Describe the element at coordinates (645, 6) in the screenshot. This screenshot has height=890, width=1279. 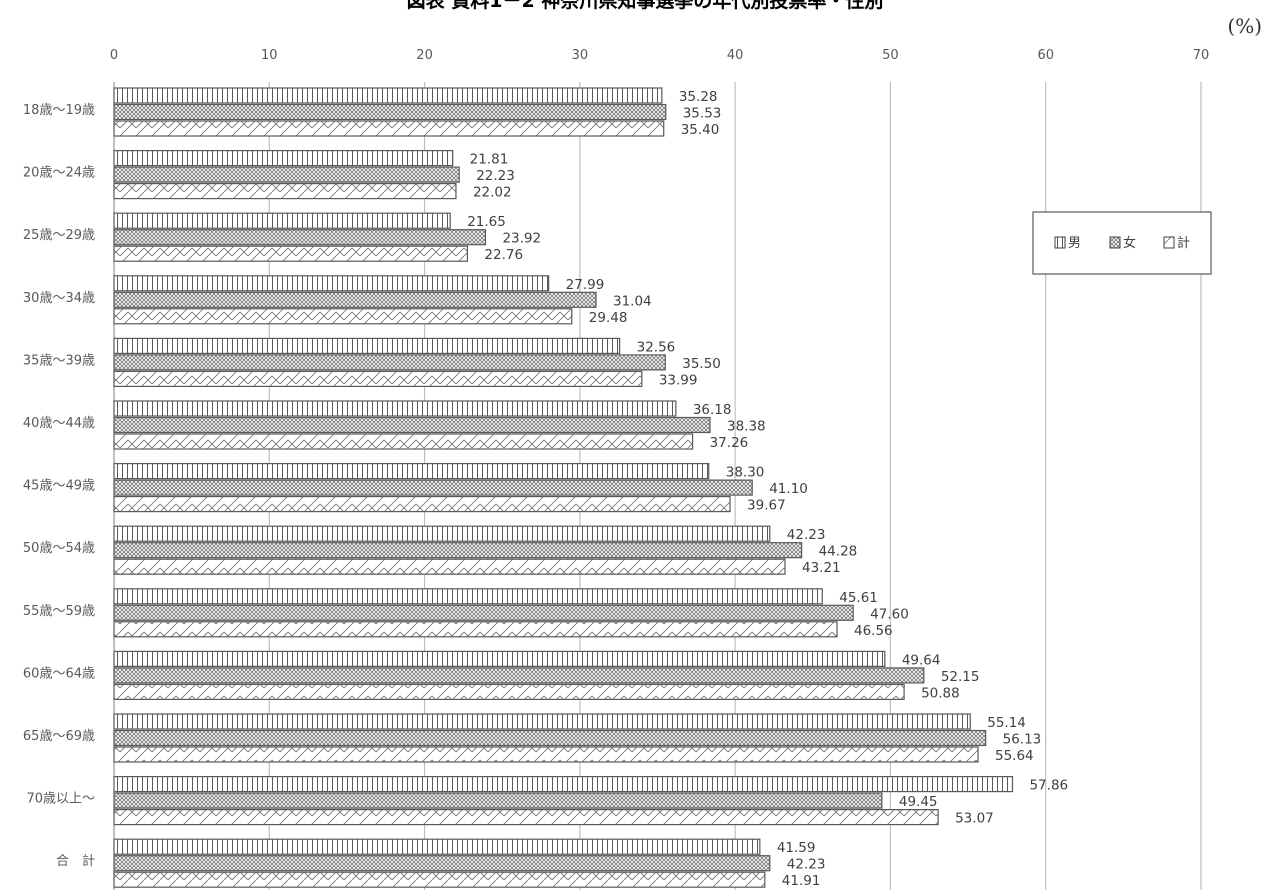
I see `chart-title: 図表 資料1－2 神奈川県知事選挙の年代別投票率・性別` at that location.